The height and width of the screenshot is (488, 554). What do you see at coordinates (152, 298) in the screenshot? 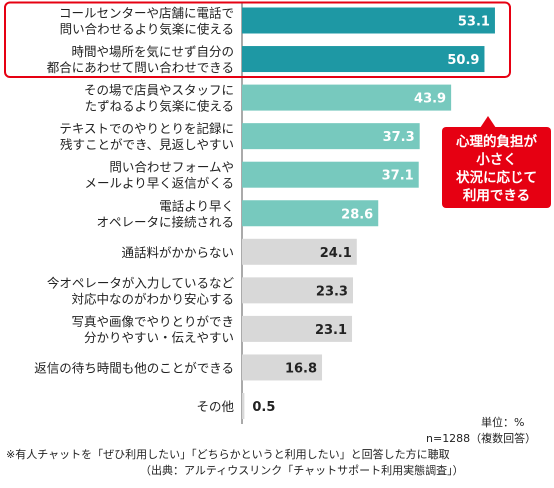
I see `category-label-8-2: 対応中なのがわかり安心する` at bounding box center [152, 298].